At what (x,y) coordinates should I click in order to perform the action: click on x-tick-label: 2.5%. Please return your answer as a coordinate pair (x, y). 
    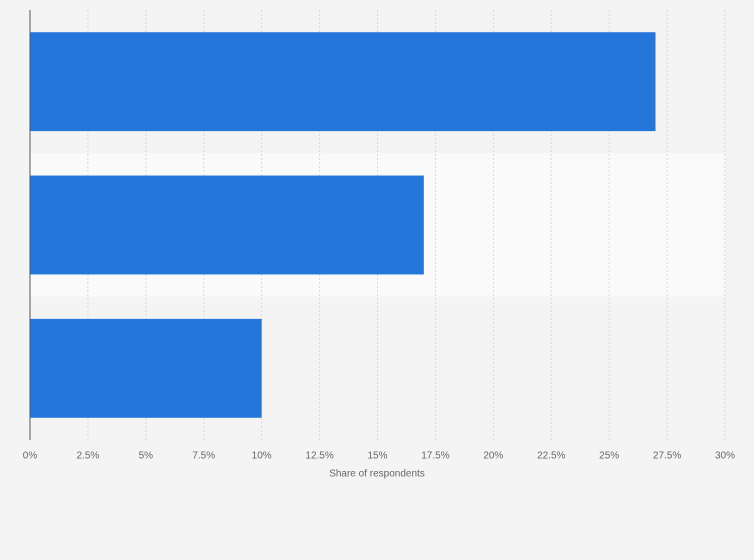
    Looking at the image, I should click on (88, 456).